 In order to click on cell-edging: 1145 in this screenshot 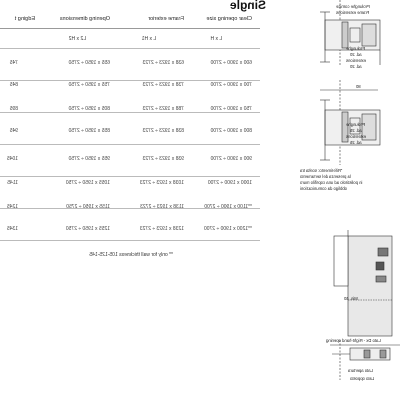, I will do `click(12, 183)`.